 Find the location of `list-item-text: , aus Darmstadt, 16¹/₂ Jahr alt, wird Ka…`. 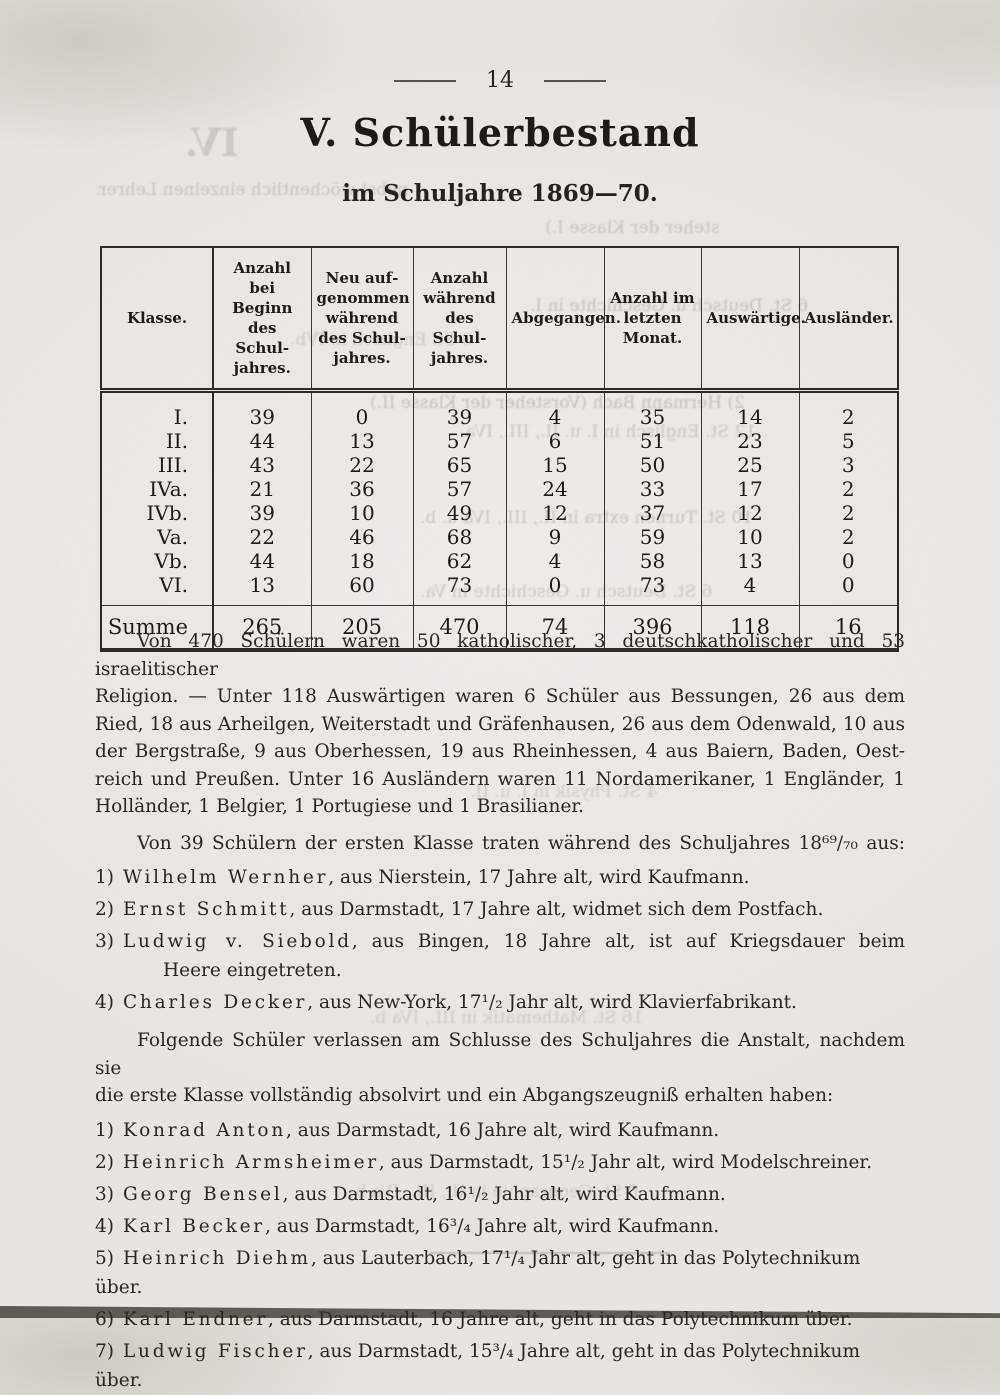

list-item-text: , aus Darmstadt, 16¹/₂ Jahr alt, wird Ka… is located at coordinates (504, 1194).